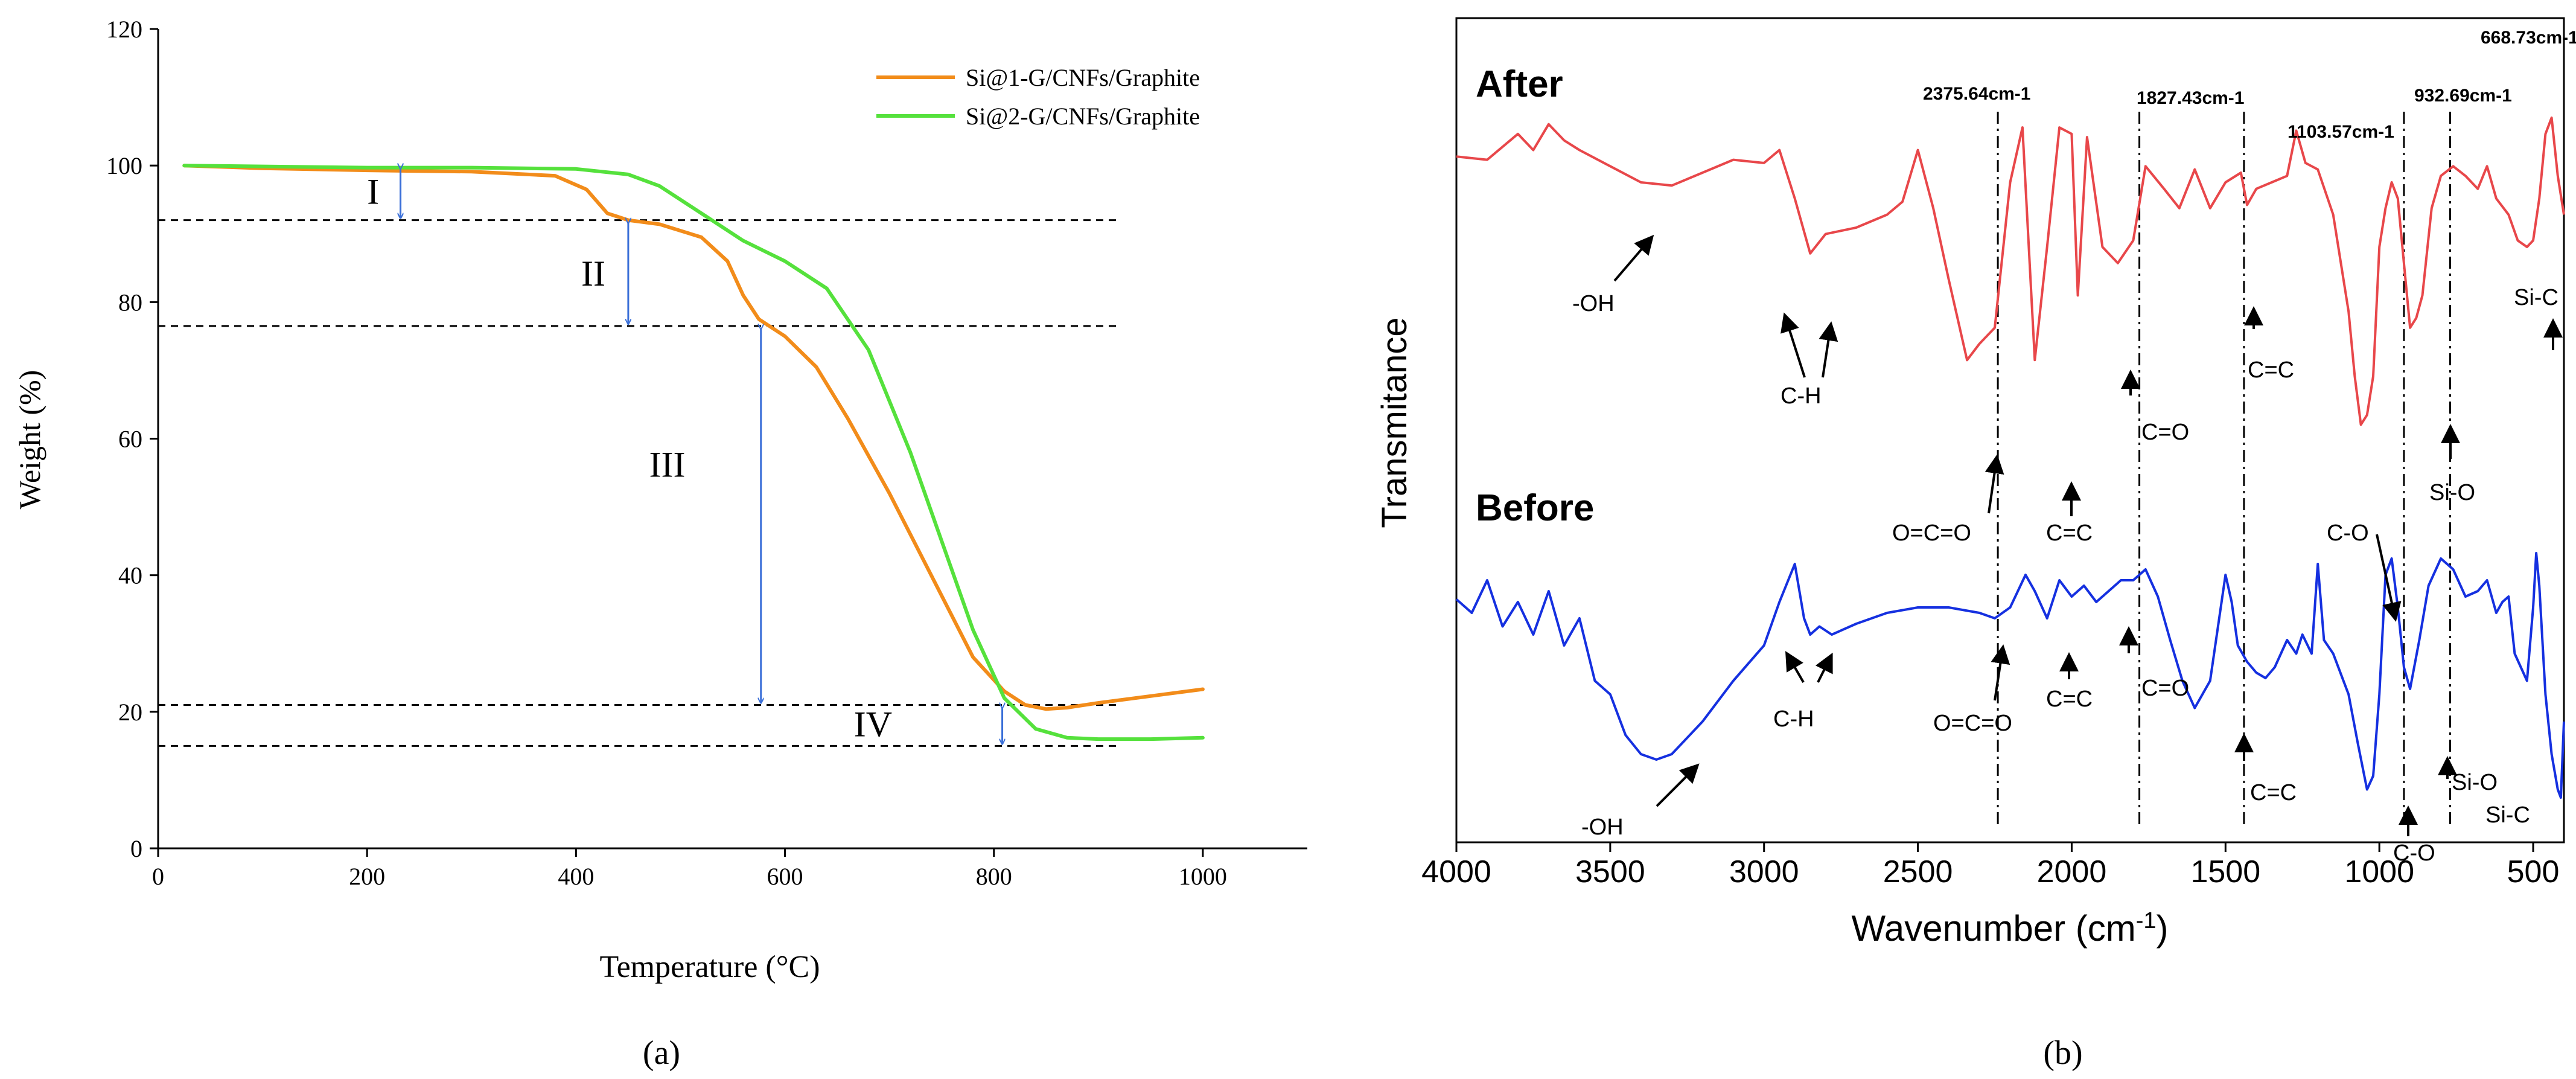 This screenshot has height=1079, width=2576. What do you see at coordinates (2225, 871) in the screenshot?
I see `ftir-xtick-label: 1500` at bounding box center [2225, 871].